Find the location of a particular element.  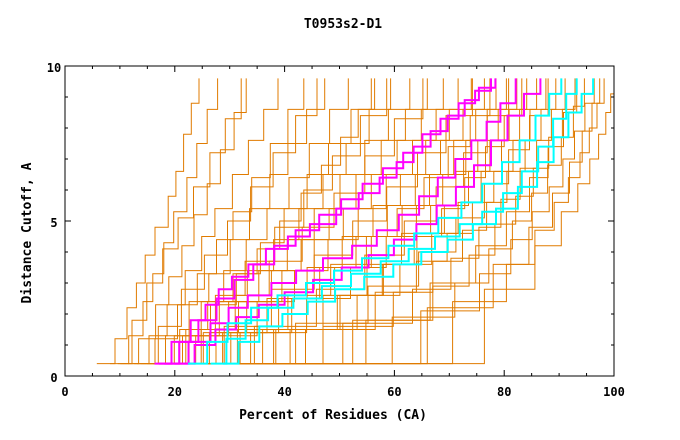

x-tick-label: 100 is located at coordinates (614, 392).